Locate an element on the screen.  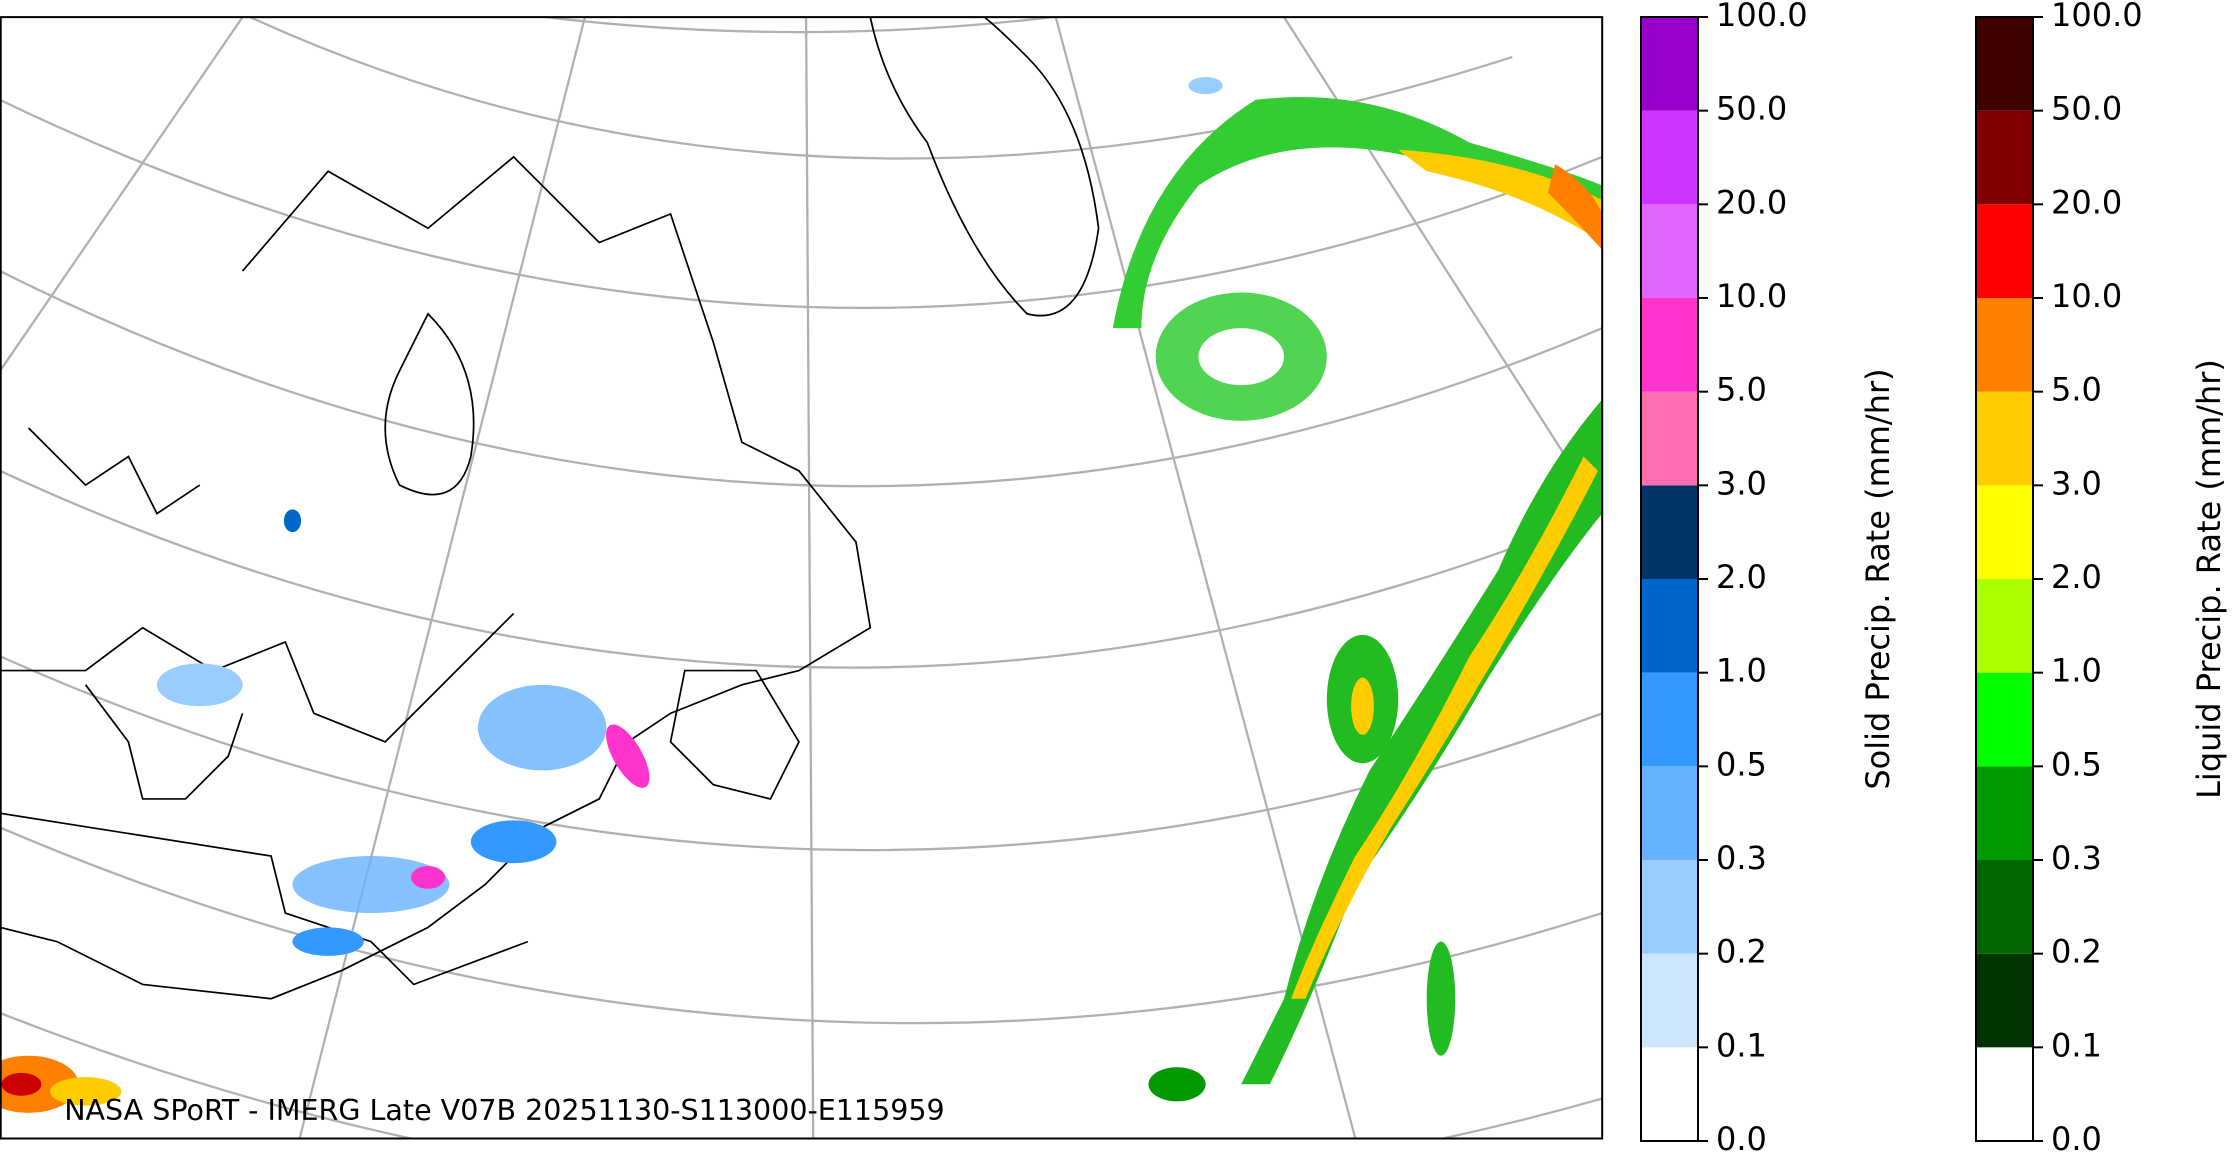
colorbar-label: Liquid Precip. Rate (mm/hr) is located at coordinates (2209, 579).